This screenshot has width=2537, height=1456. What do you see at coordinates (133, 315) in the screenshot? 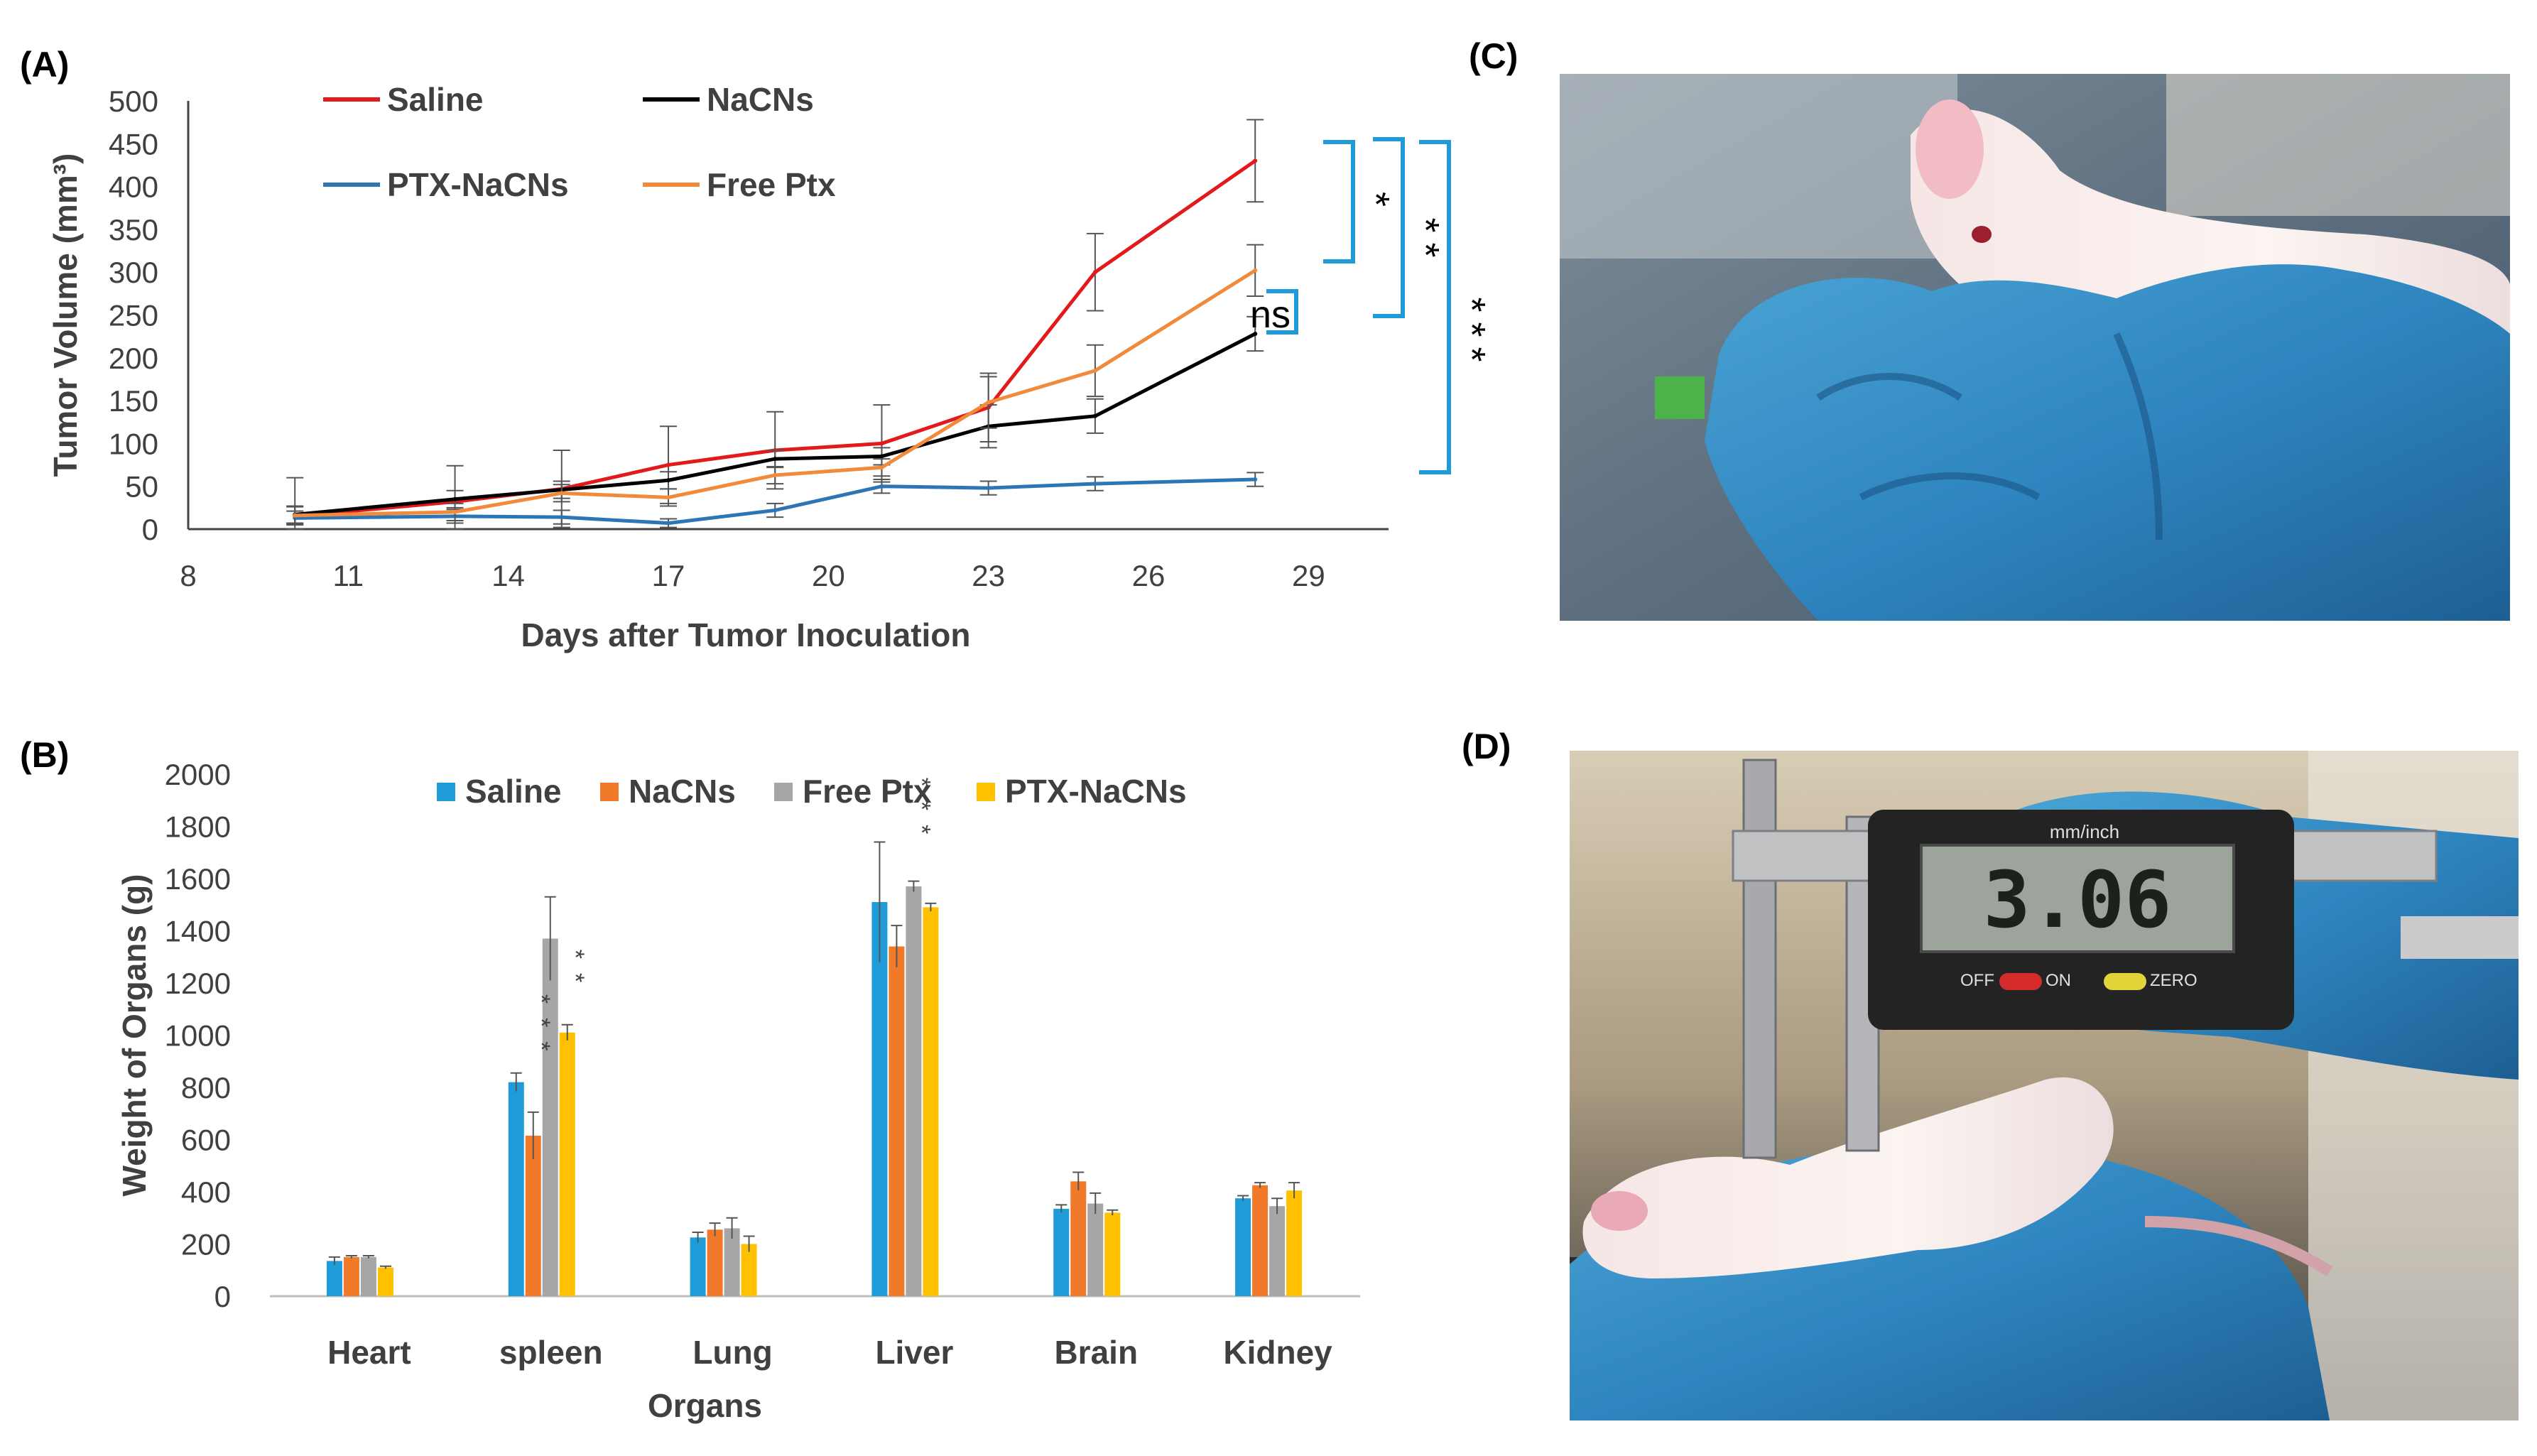
I see `y-tick-label: 250` at bounding box center [133, 315].